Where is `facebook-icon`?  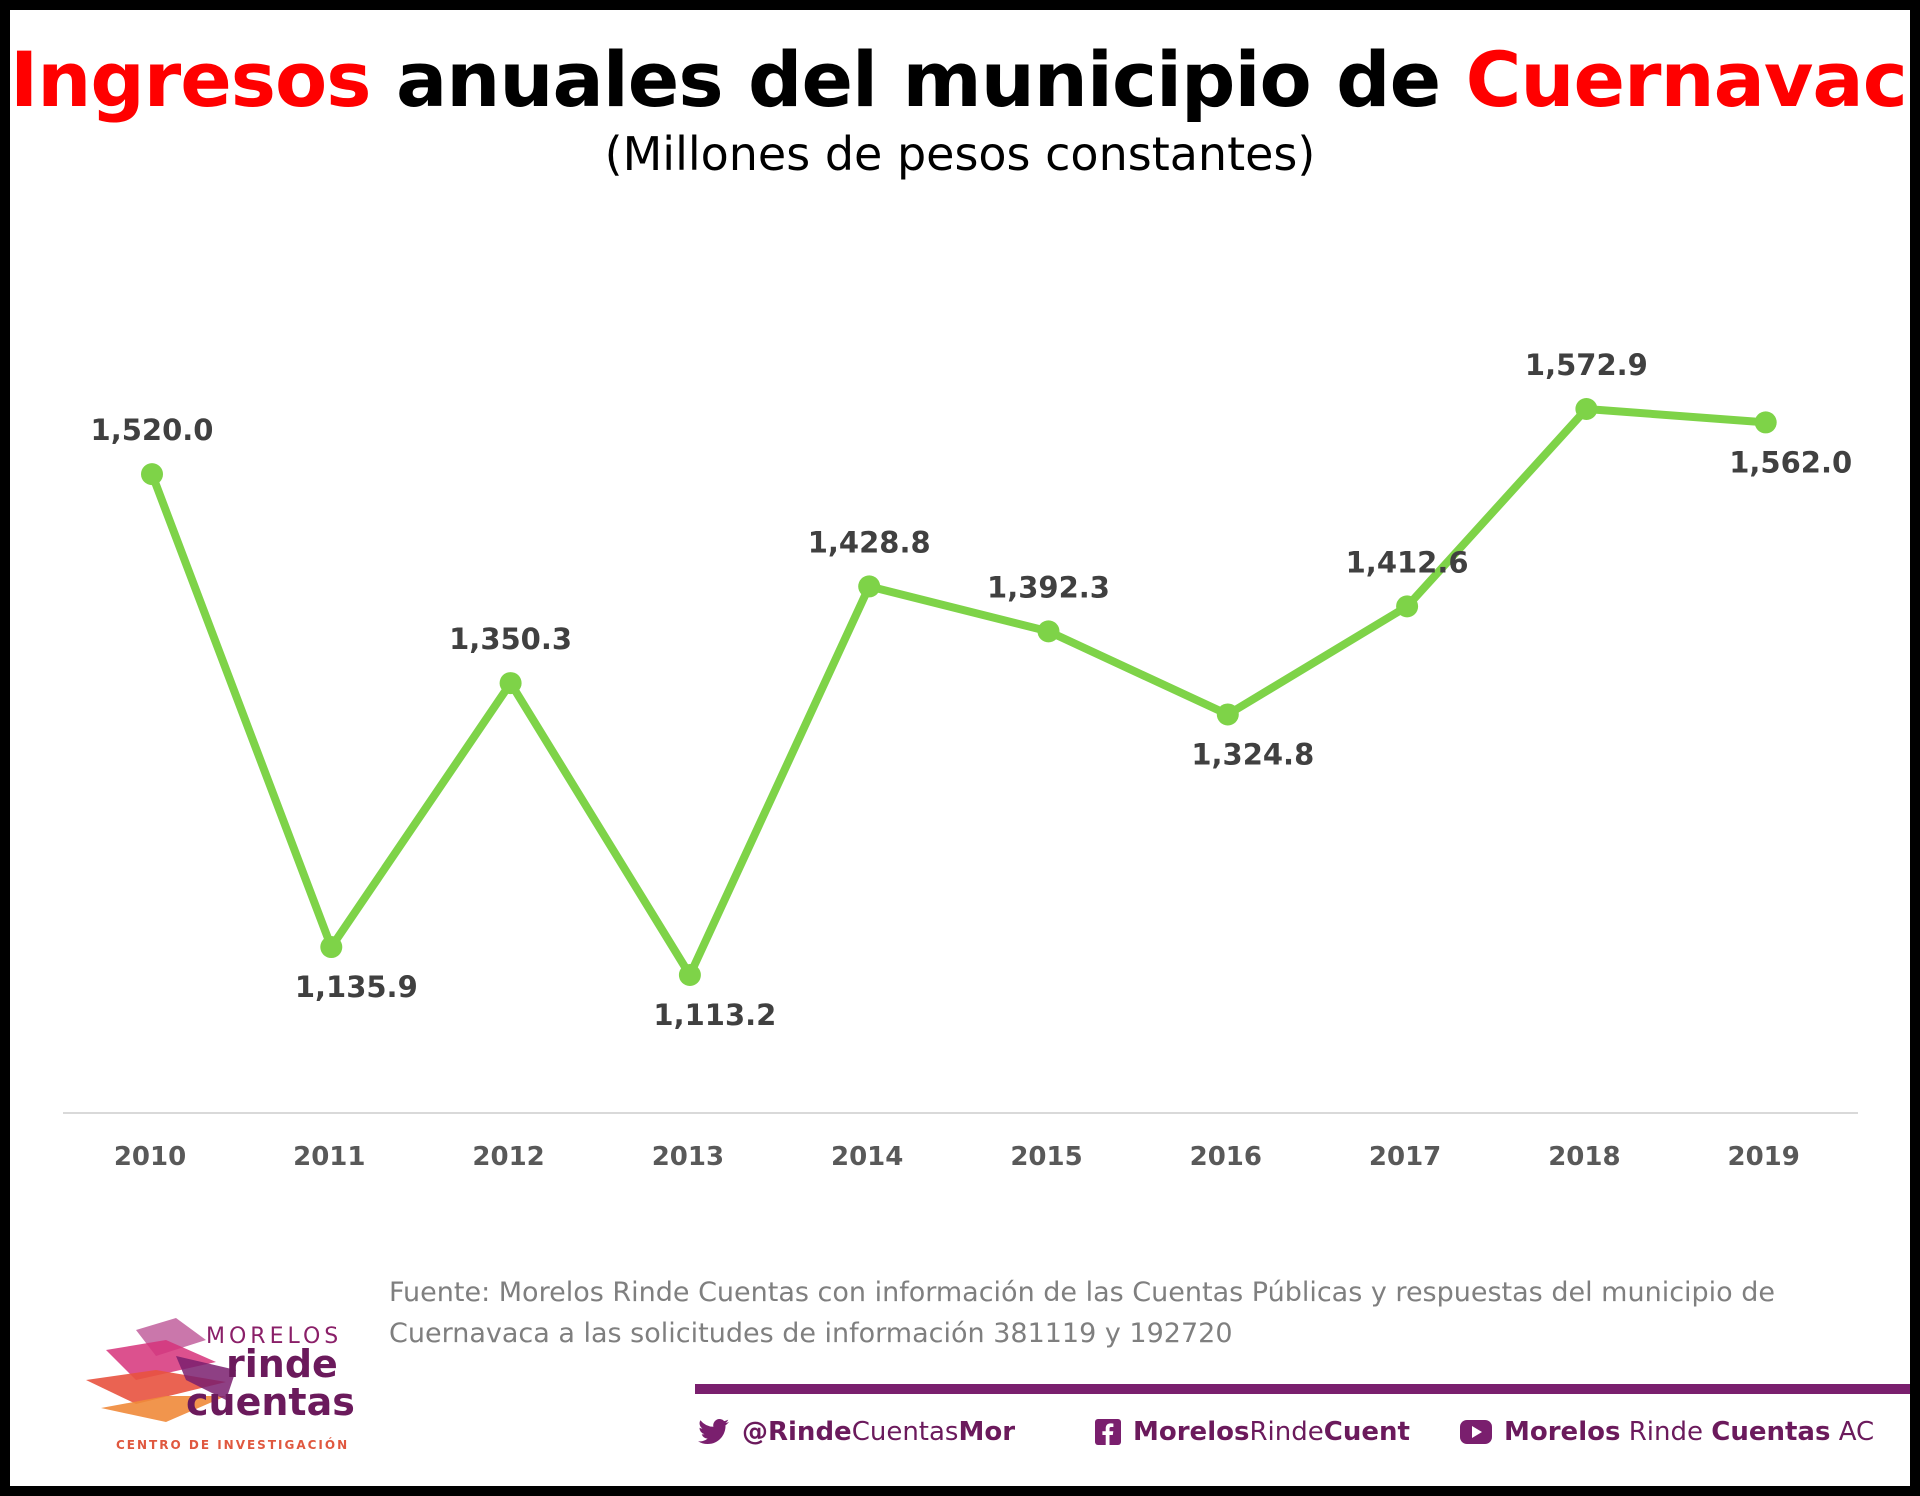
facebook-icon is located at coordinates (1108, 1432).